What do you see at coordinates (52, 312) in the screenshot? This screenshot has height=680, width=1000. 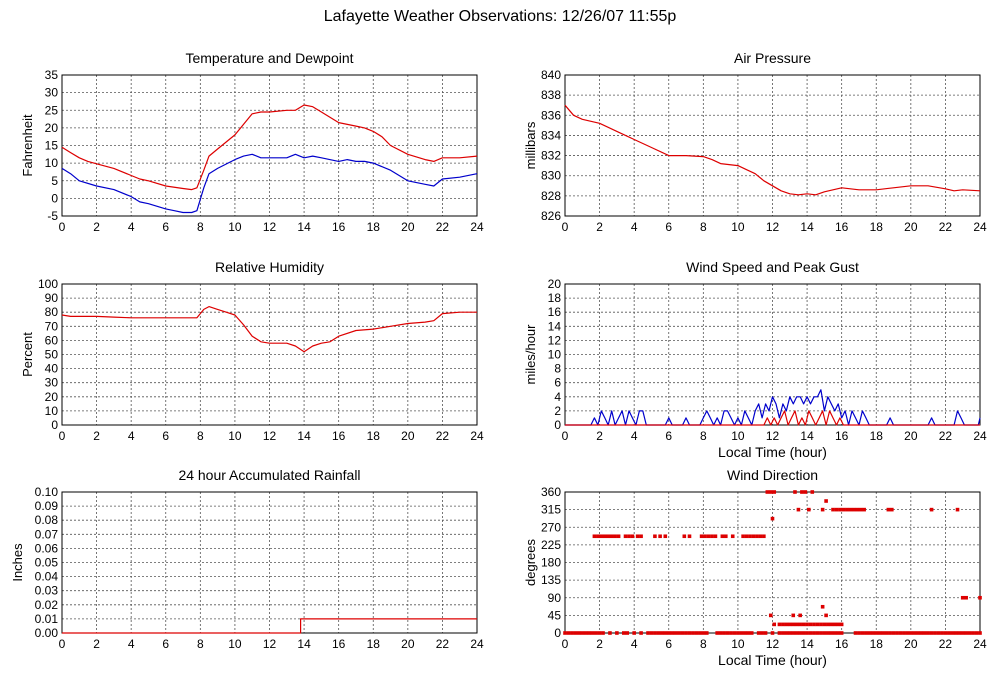 I see `y-tick-label: 80` at bounding box center [52, 312].